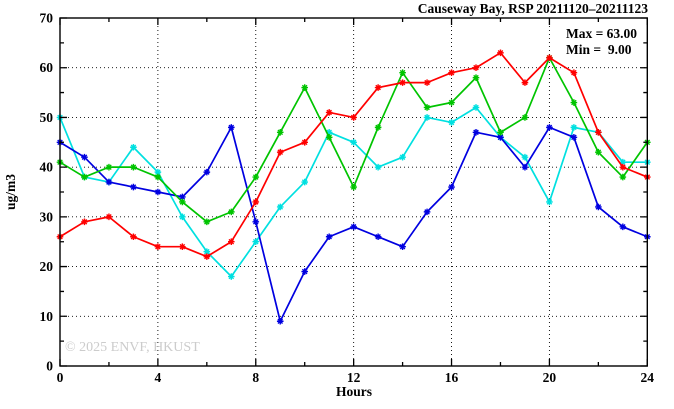  What do you see at coordinates (550, 377) in the screenshot?
I see `x-tick-label: 20` at bounding box center [550, 377].